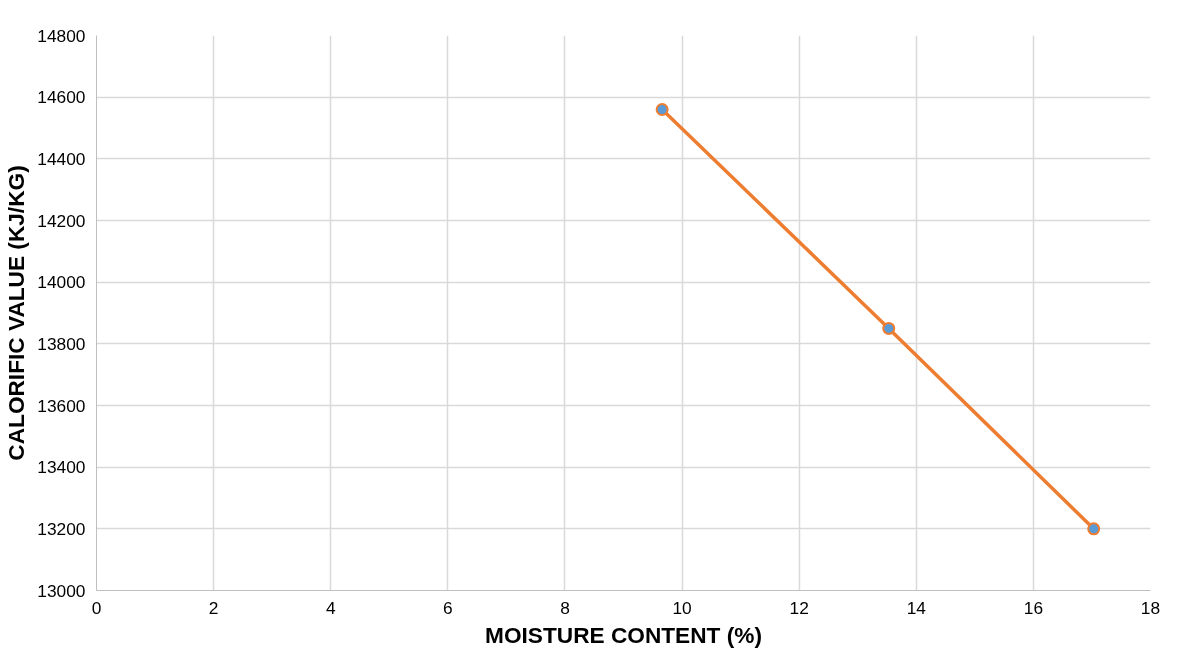  What do you see at coordinates (61, 343) in the screenshot?
I see `y-tick-label: 13800` at bounding box center [61, 343].